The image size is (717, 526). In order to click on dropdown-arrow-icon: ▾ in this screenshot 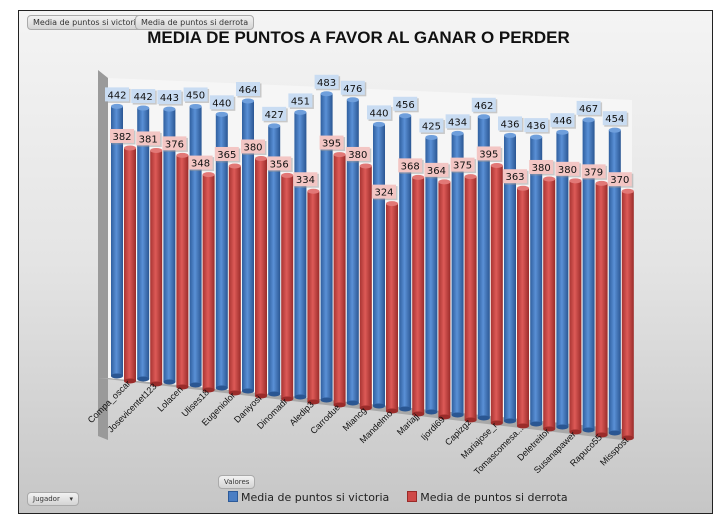, I will do `click(71, 499)`.